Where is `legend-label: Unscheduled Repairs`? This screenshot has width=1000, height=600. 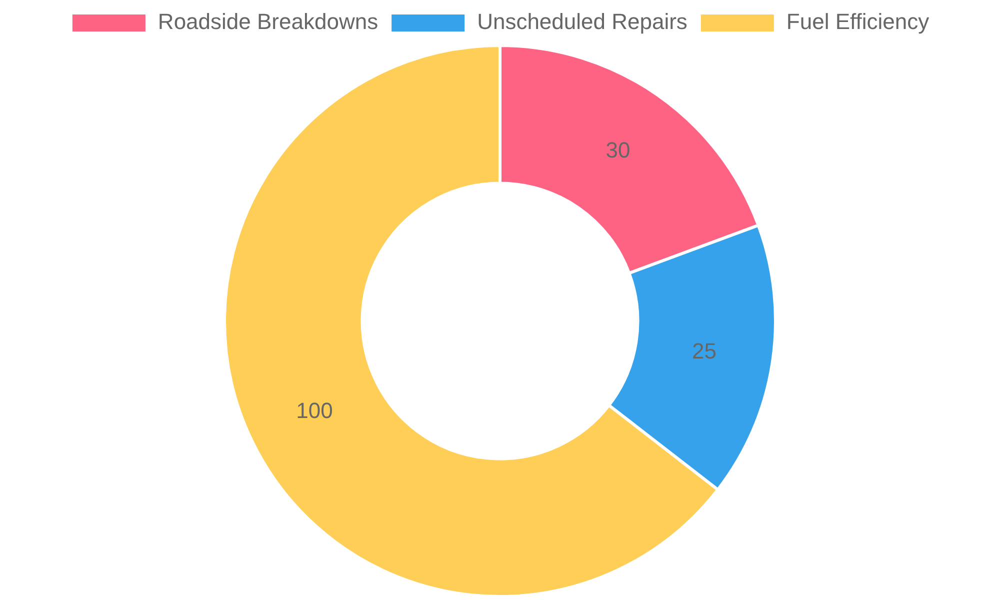 legend-label: Unscheduled Repairs is located at coordinates (582, 21).